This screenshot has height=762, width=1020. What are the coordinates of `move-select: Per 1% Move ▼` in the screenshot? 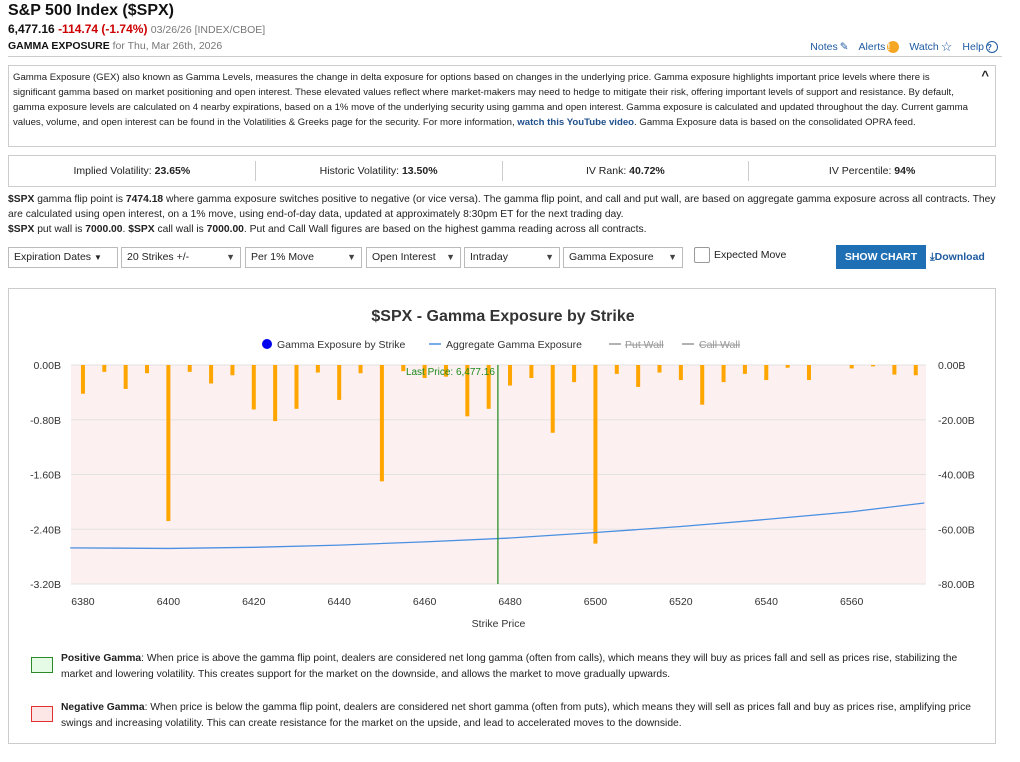 It's located at (303, 257).